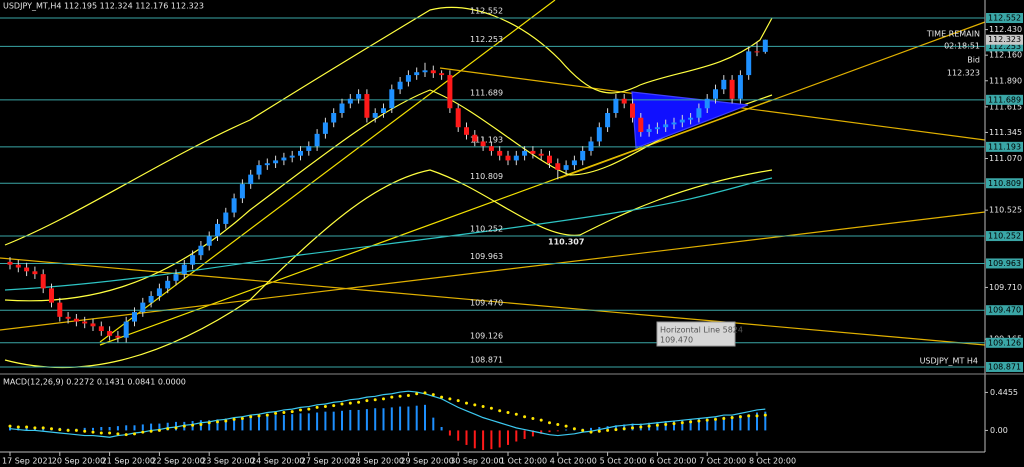 Image resolution: width=1024 pixels, height=467 pixels. I want to click on bid-price: 112.323, so click(963, 73).